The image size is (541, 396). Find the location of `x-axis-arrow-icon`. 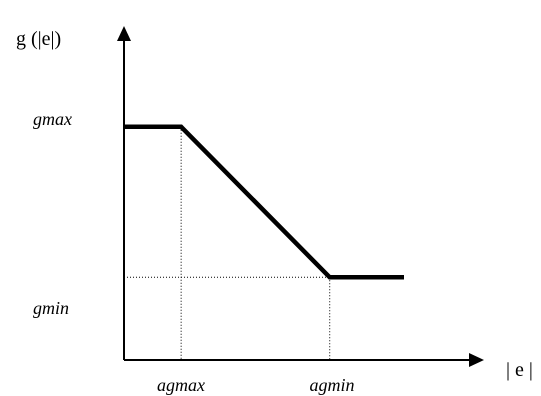

x-axis-arrow-icon is located at coordinates (476, 360).